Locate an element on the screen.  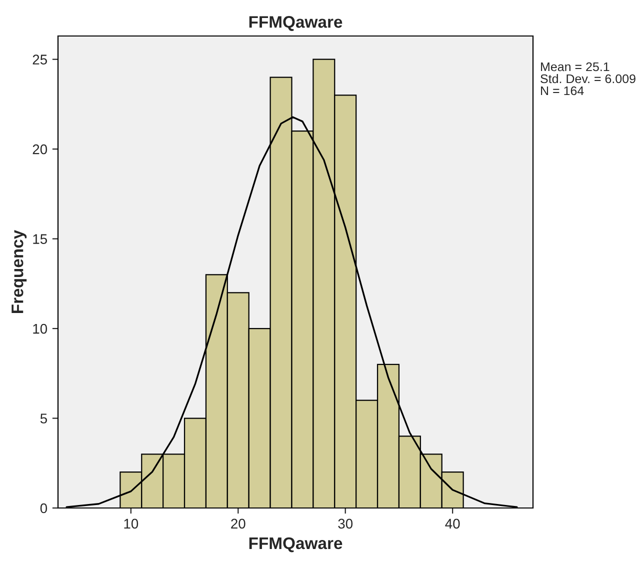
chart-title: FFMQaware is located at coordinates (295, 23).